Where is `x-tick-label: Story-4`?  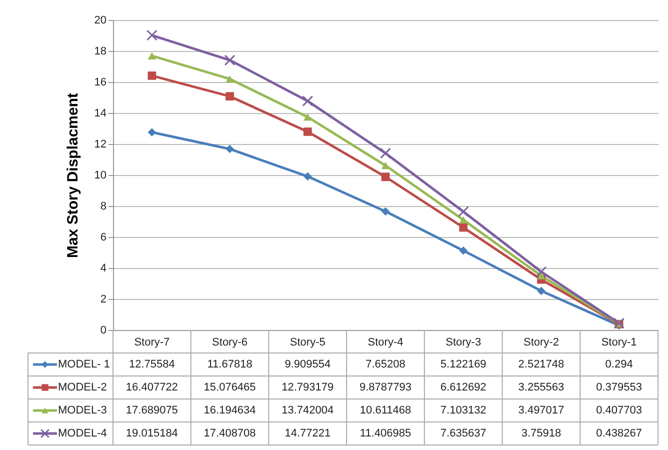
x-tick-label: Story-4 is located at coordinates (386, 342).